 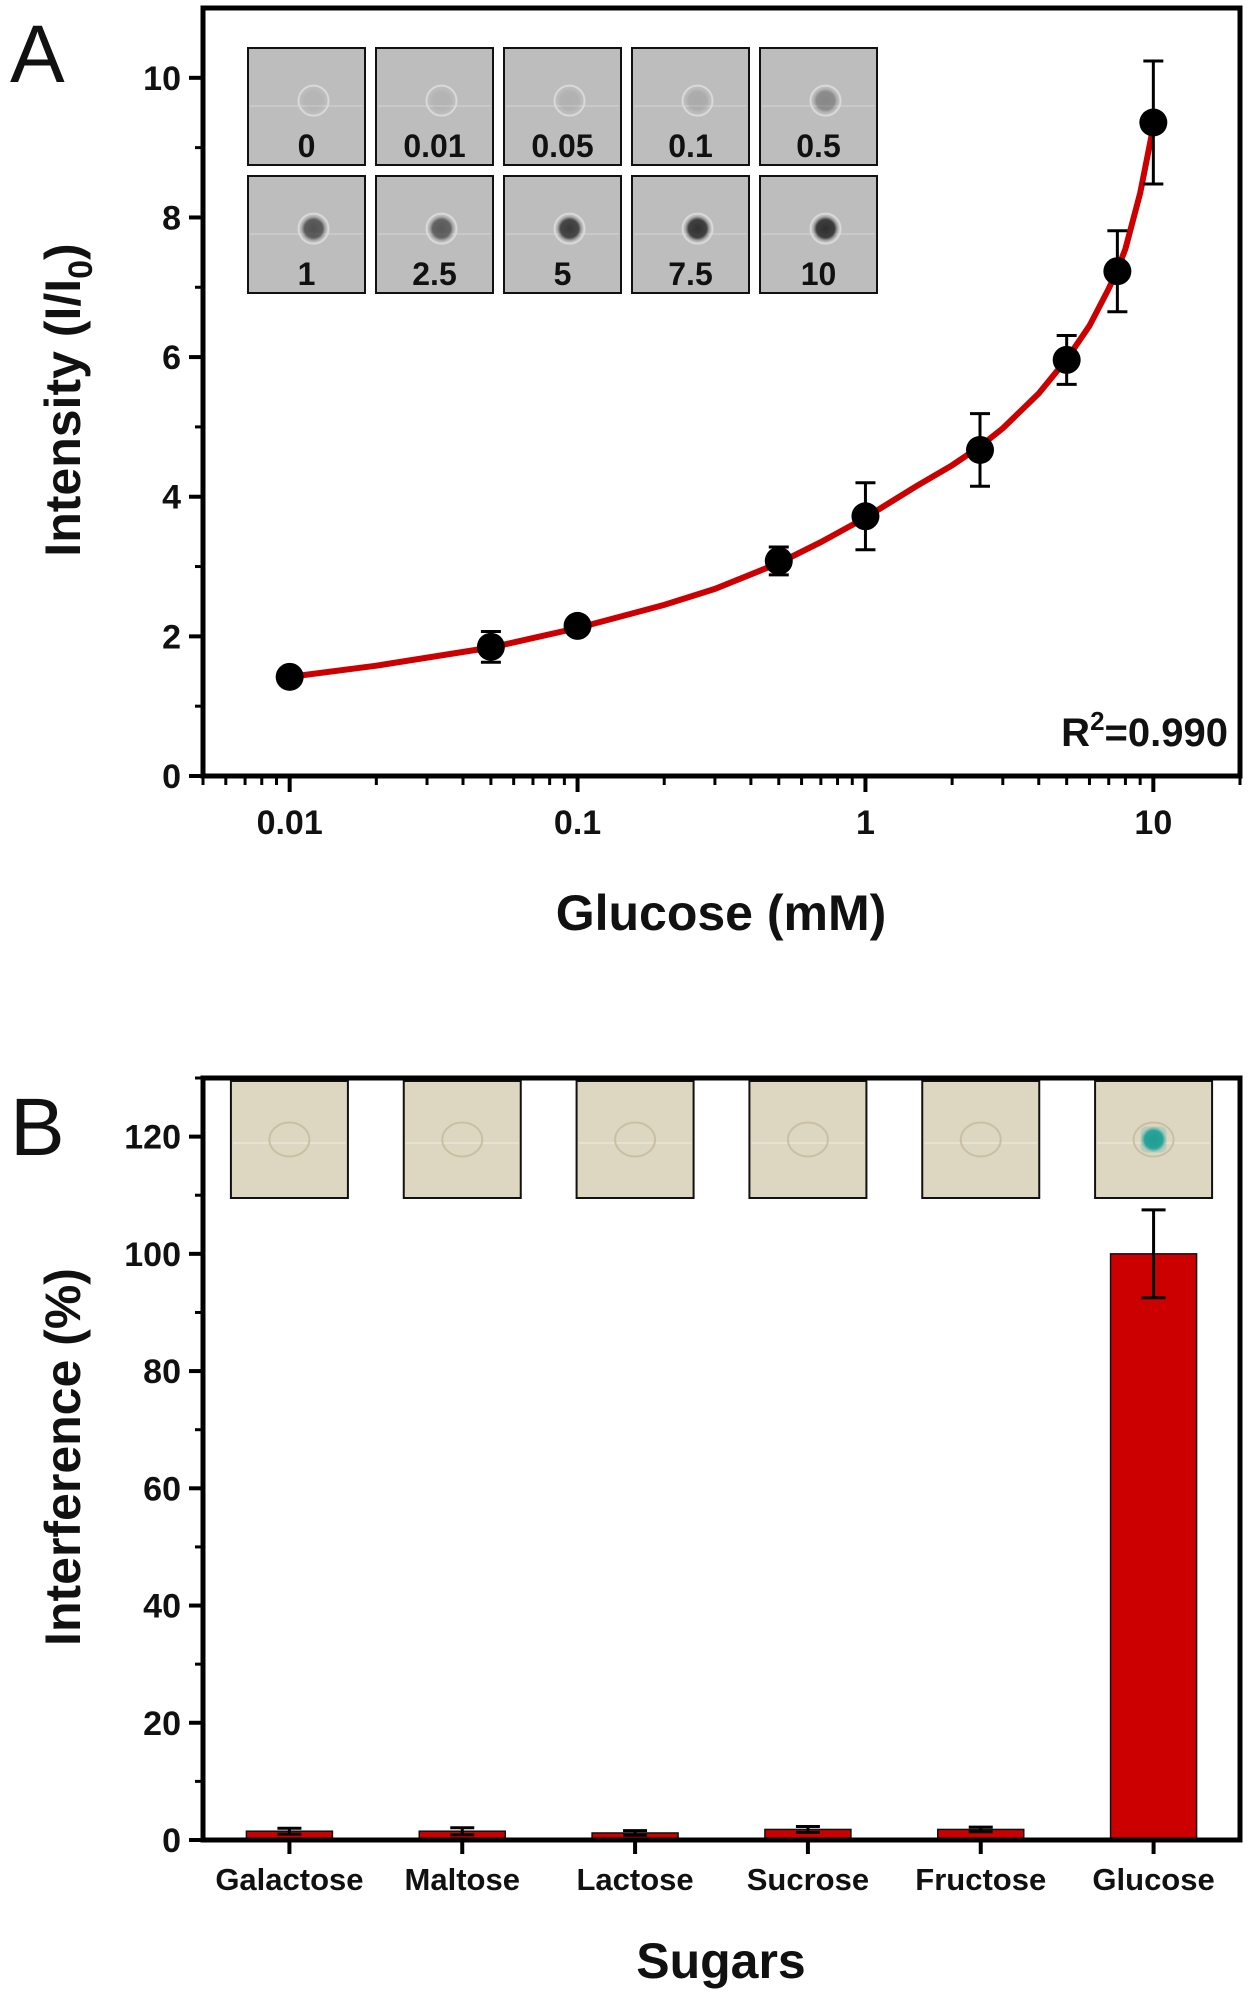 I want to click on inset-label: 0.01, so click(x=434, y=146).